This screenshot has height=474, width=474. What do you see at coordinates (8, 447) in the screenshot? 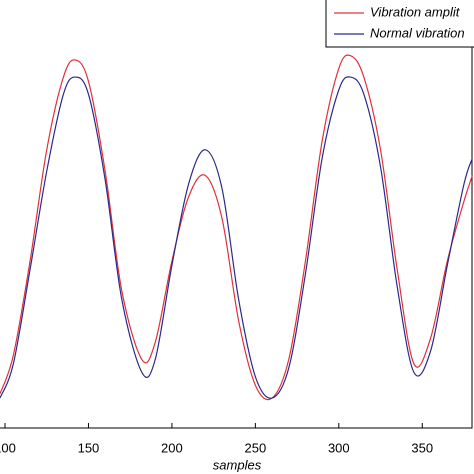
I see `x-tick-label: 100` at bounding box center [8, 447].